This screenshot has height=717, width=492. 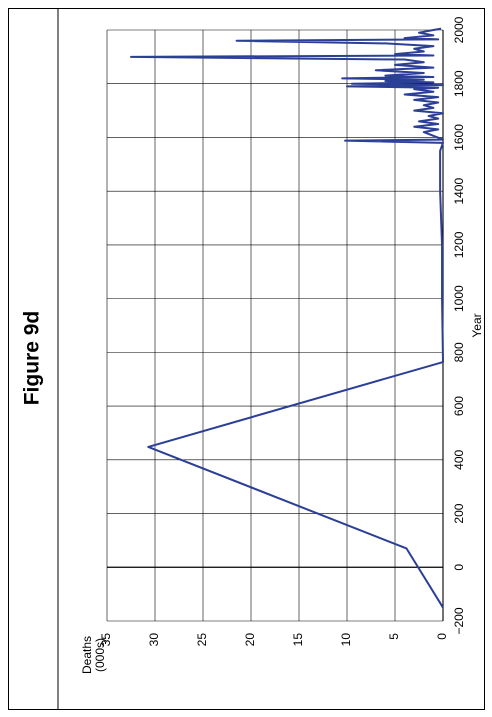 What do you see at coordinates (394, 636) in the screenshot?
I see `y-tick-label: 5` at bounding box center [394, 636].